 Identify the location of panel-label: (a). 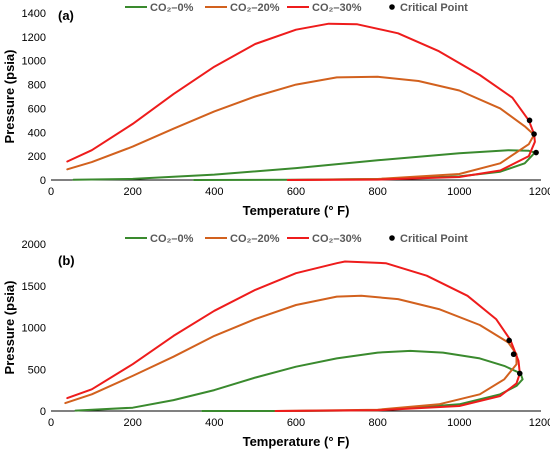
(66, 15).